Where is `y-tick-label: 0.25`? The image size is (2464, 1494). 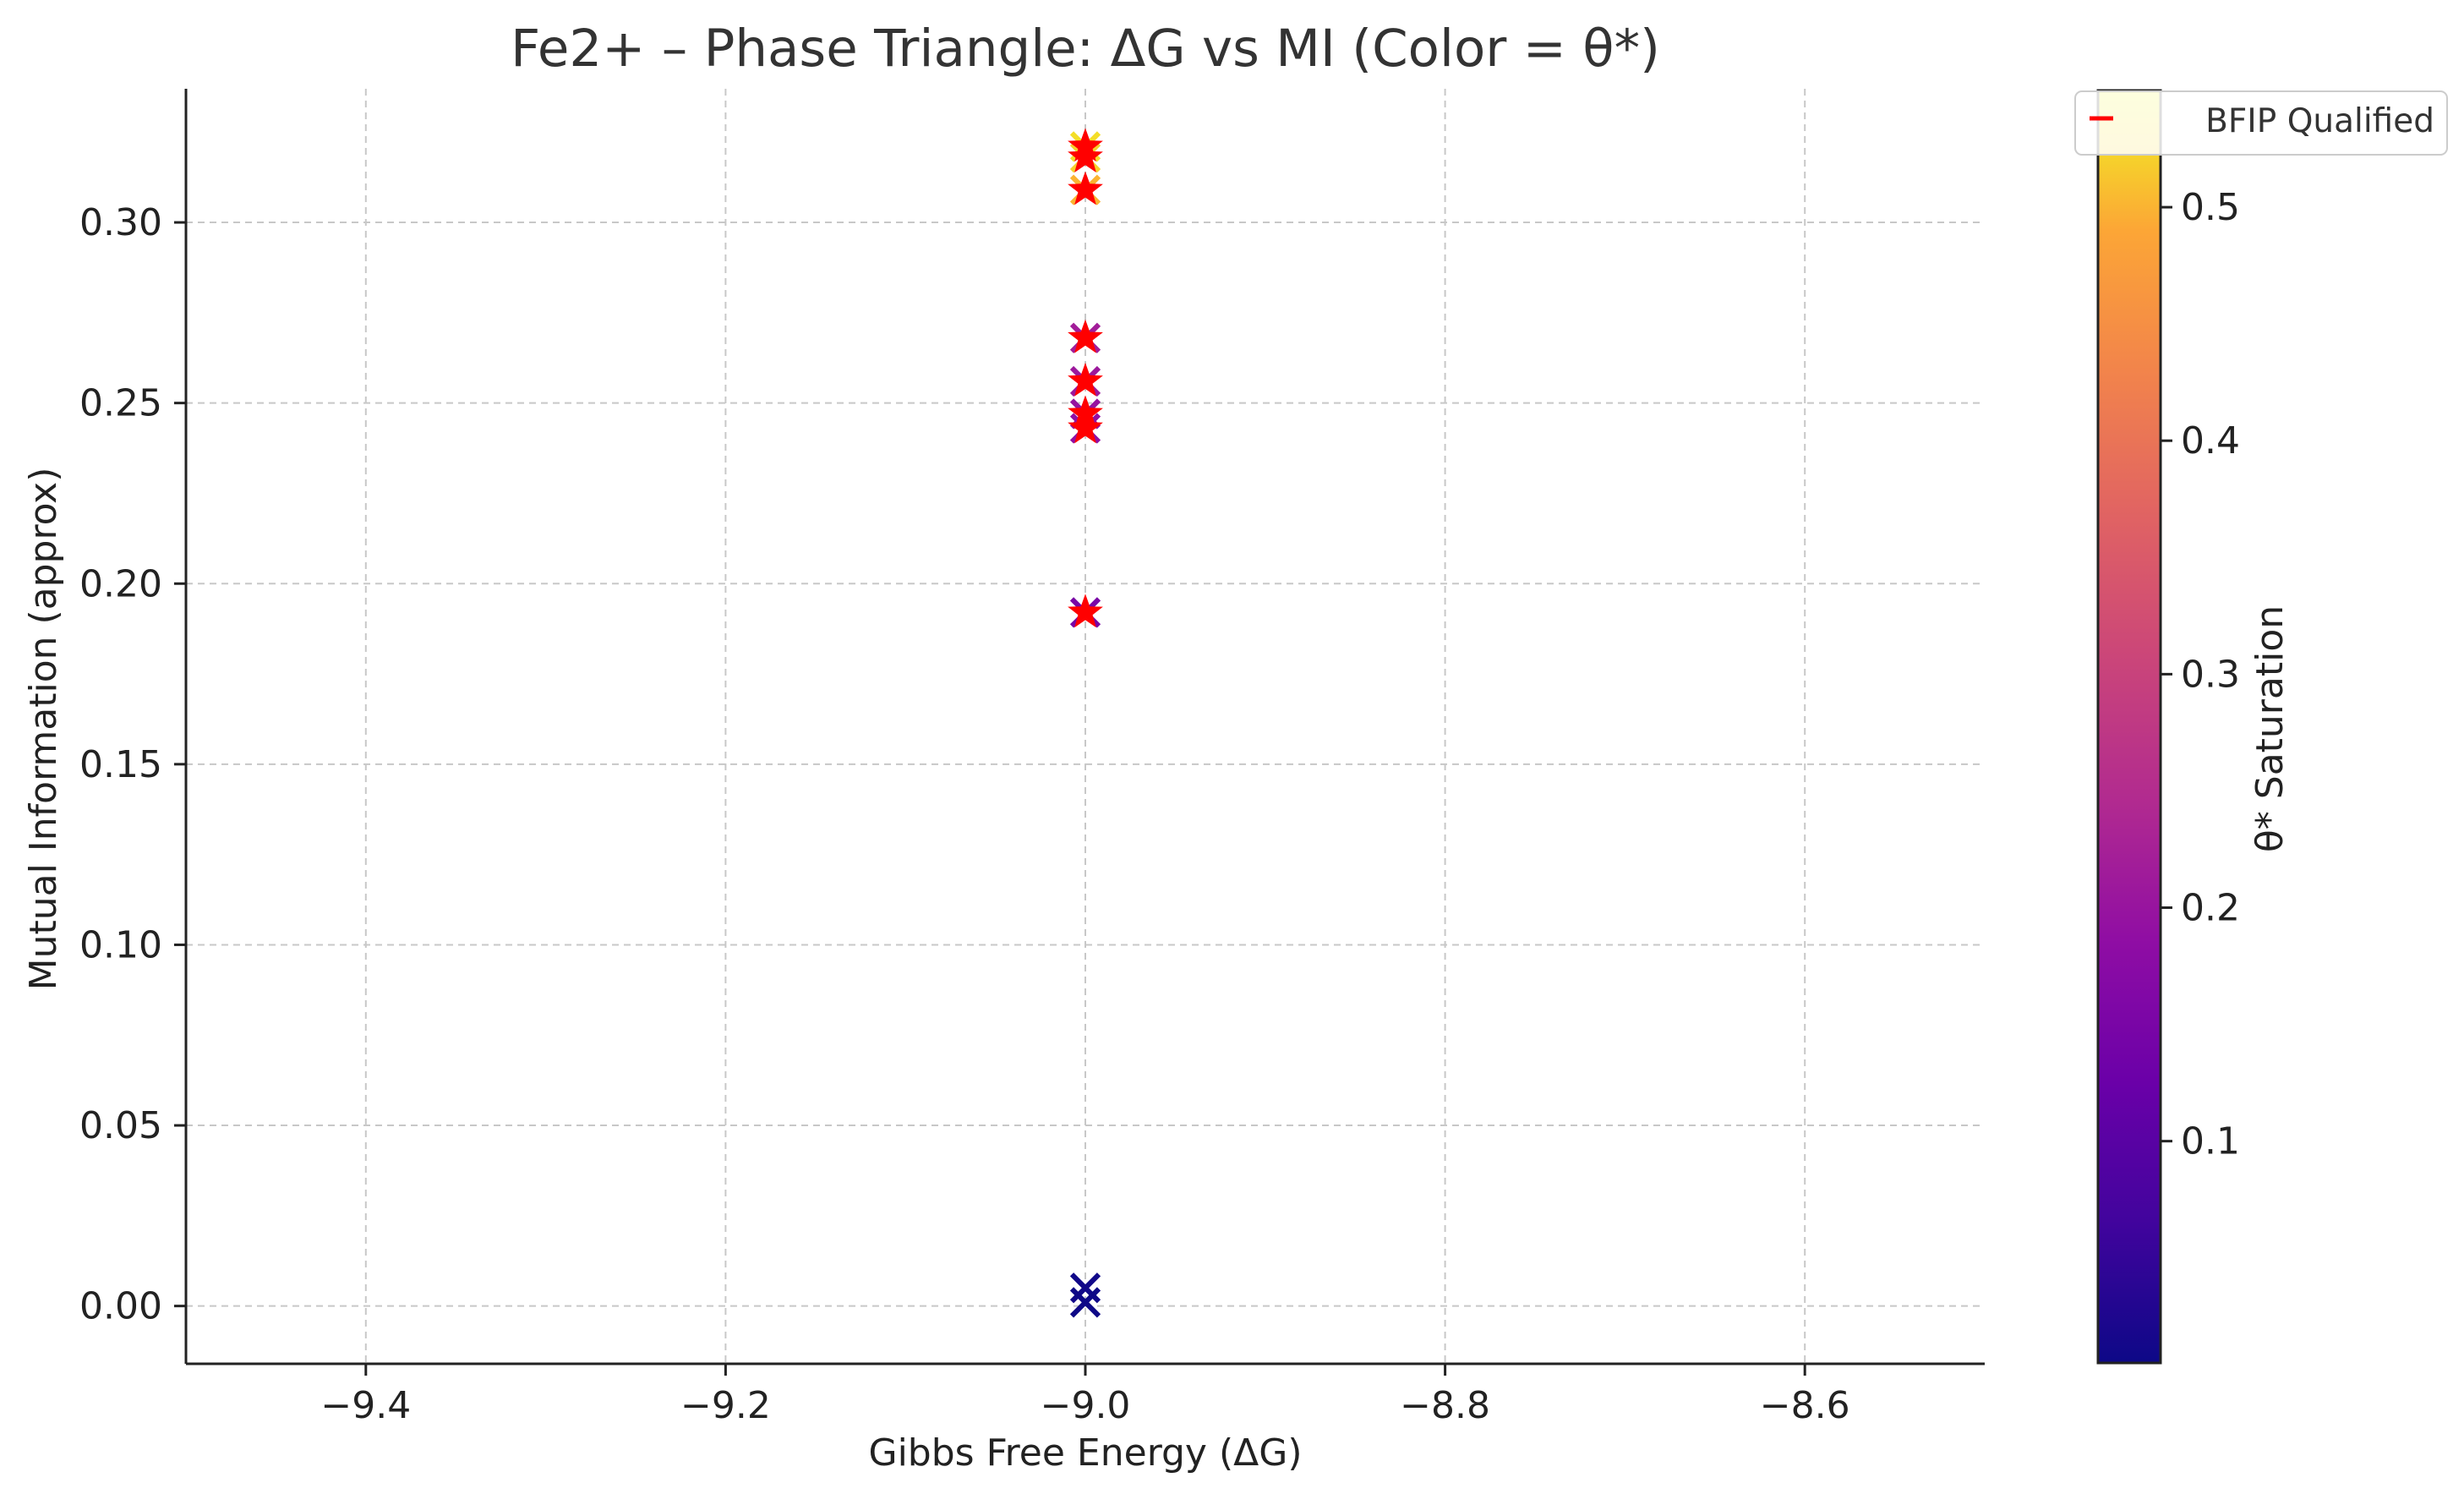
y-tick-label: 0.25 is located at coordinates (120, 404).